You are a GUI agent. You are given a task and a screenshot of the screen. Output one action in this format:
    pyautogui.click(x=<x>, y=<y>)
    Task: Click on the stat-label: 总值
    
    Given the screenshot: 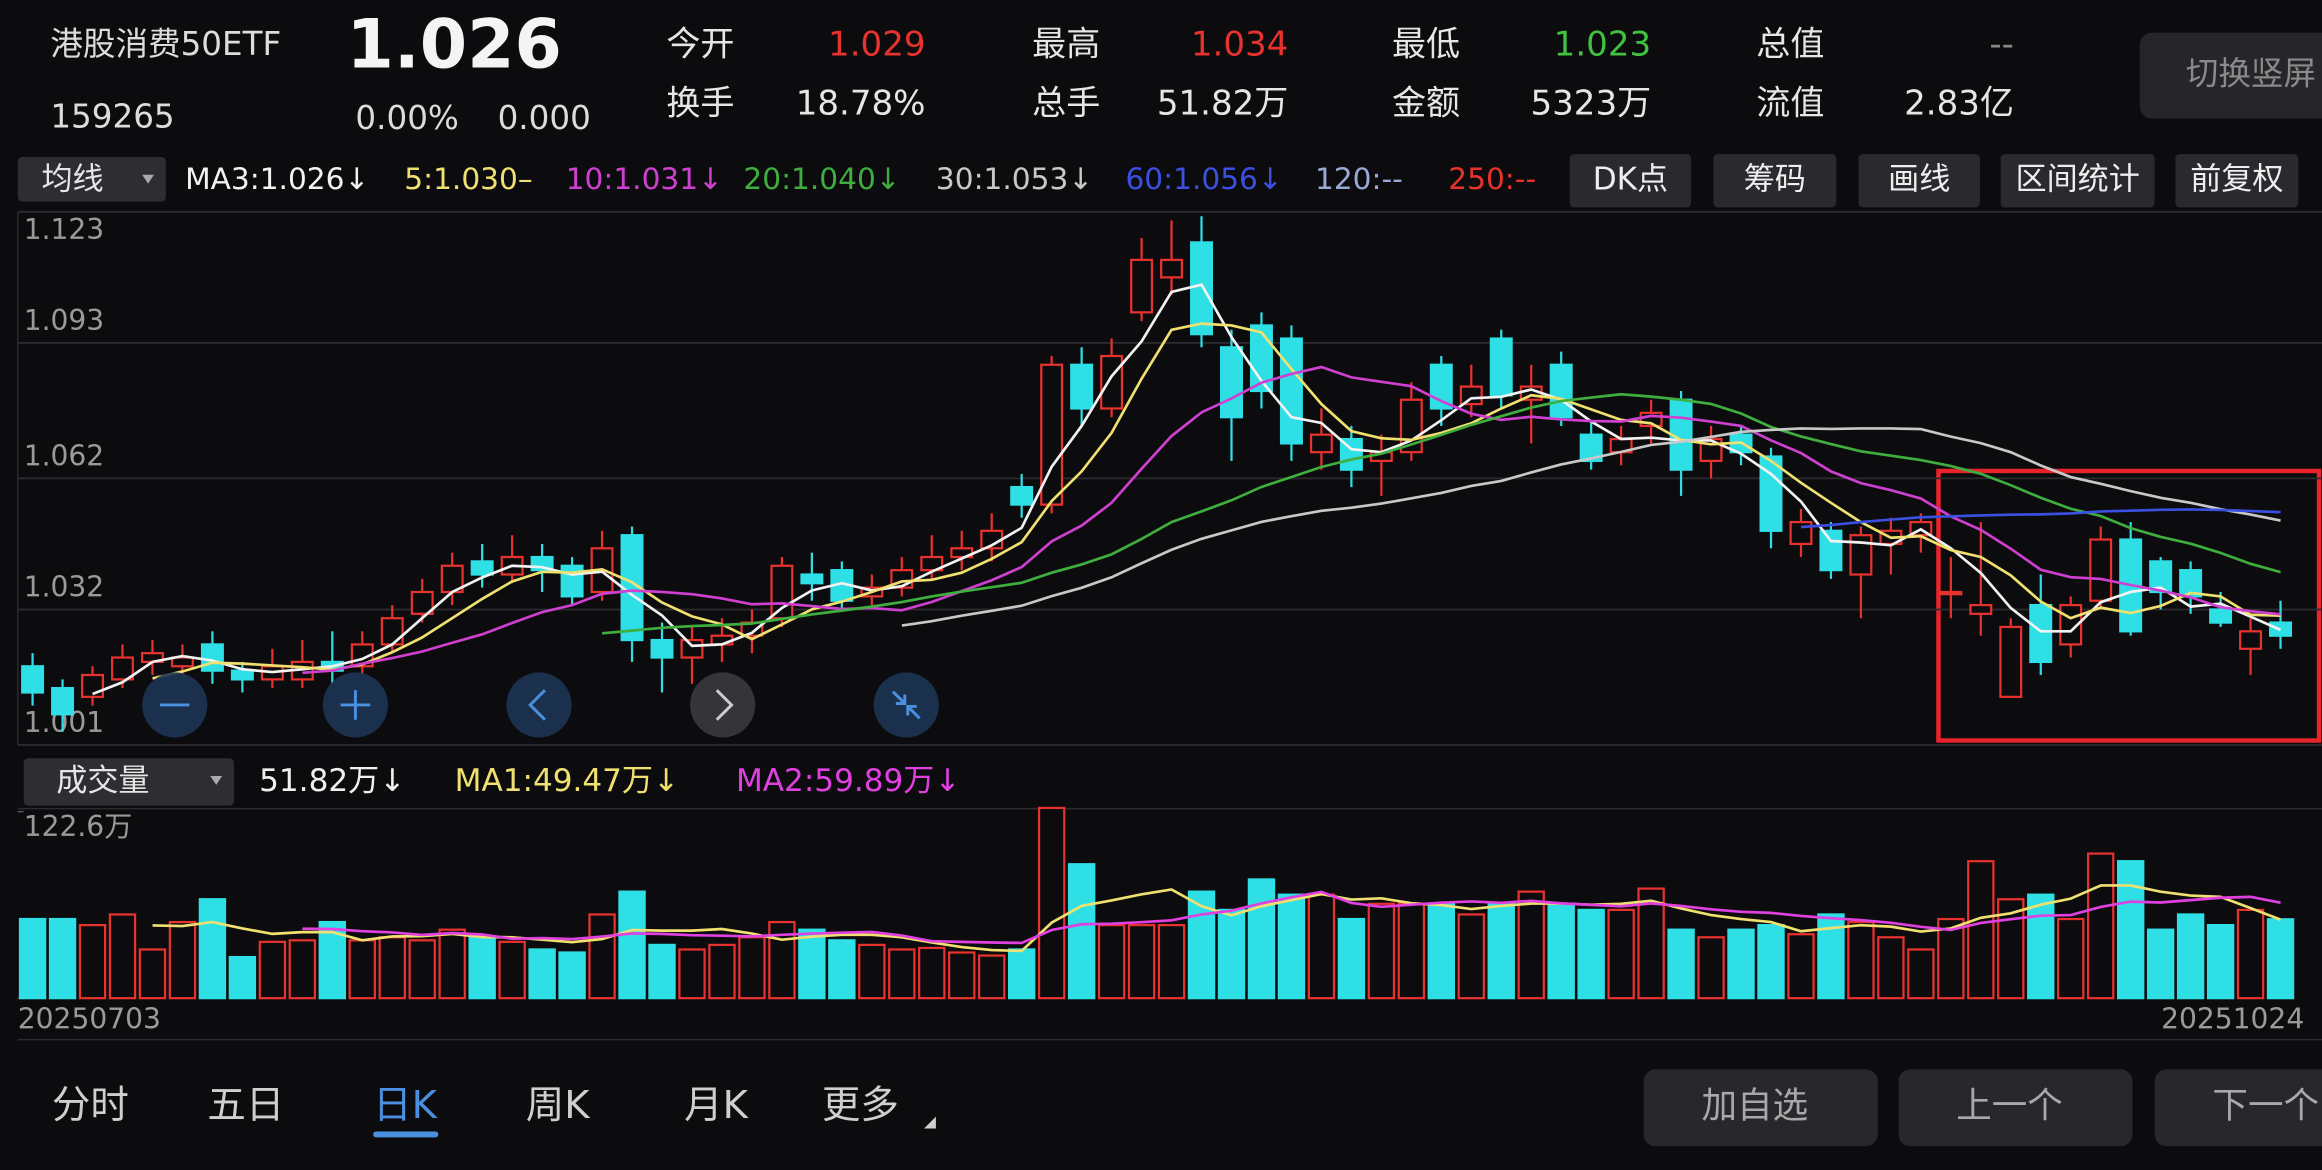 What is the action you would take?
    pyautogui.click(x=1790, y=44)
    